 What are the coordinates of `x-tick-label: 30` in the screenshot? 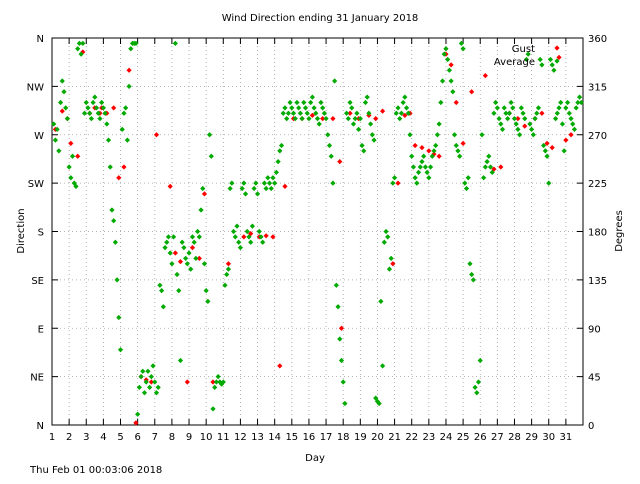 It's located at (548, 437).